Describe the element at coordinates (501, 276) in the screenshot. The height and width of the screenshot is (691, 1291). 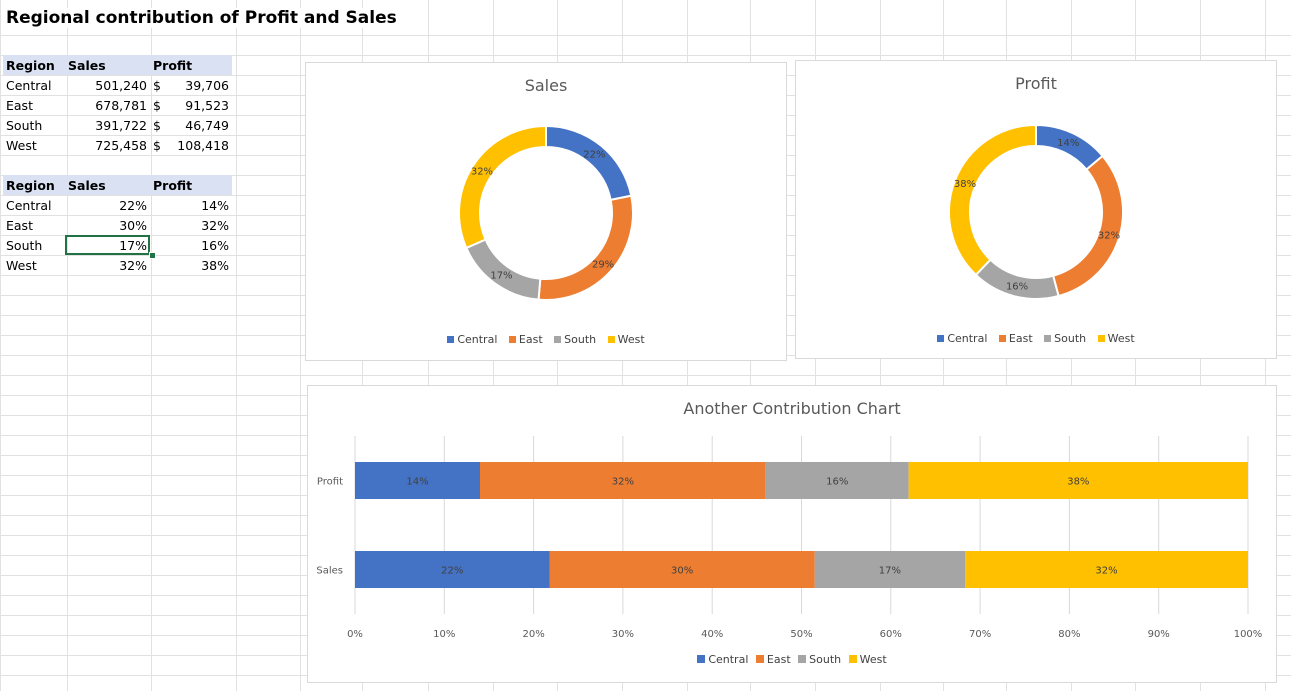
I see `data-label: 17%` at that location.